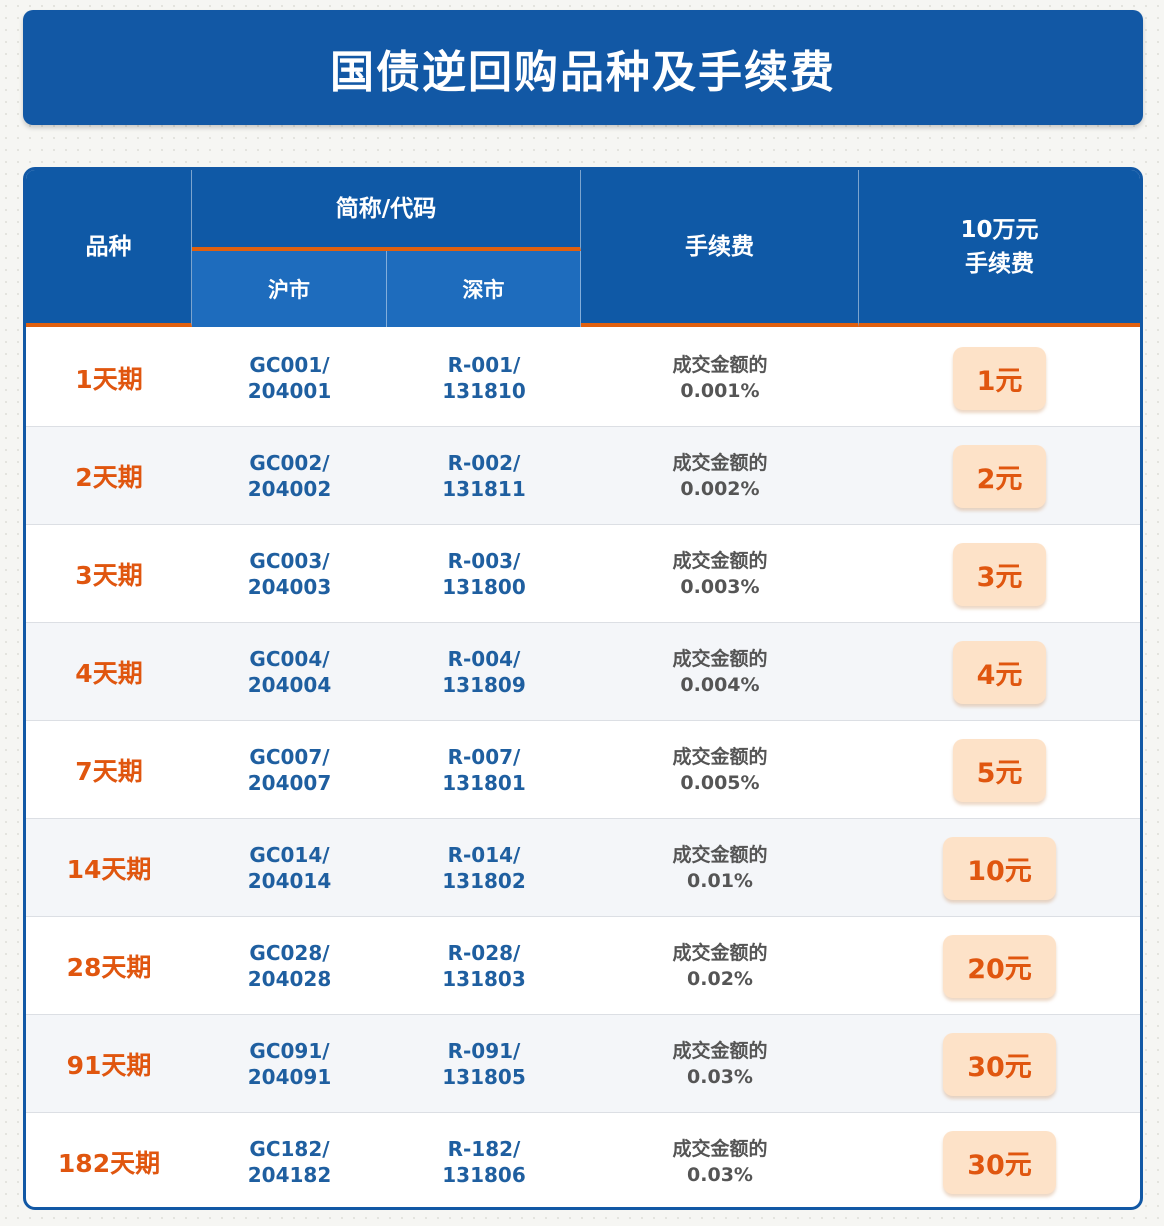  I want to click on fee-rate: 成交金额的 0.01%, so click(720, 868).